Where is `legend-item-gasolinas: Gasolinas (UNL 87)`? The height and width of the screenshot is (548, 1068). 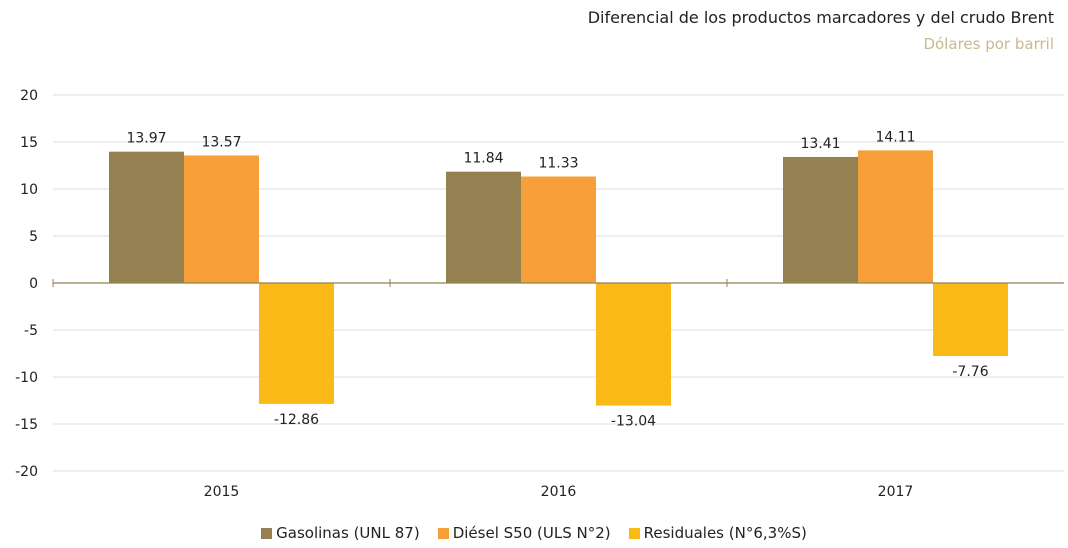 legend-item-gasolinas: Gasolinas (UNL 87) is located at coordinates (340, 533).